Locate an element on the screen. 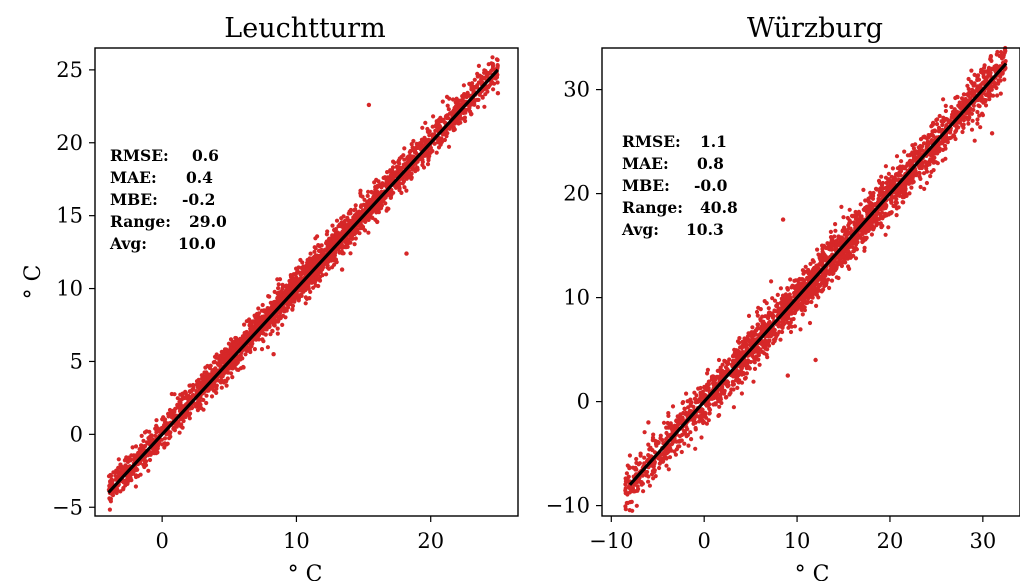 Image resolution: width=1020 pixels, height=581 pixels. y-tick-label: 0 is located at coordinates (76, 434).